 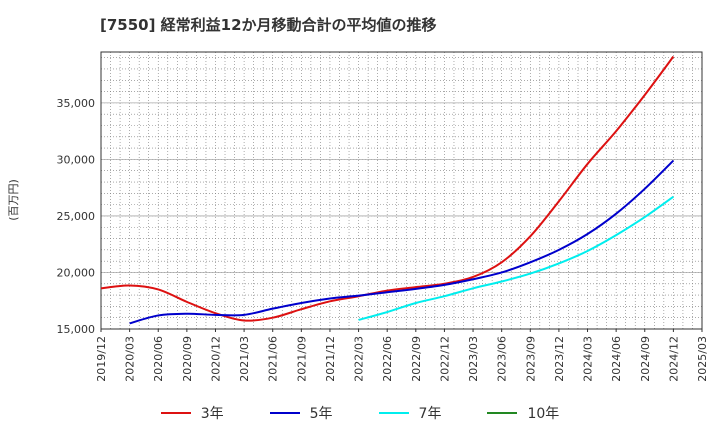 I want to click on y-tick-label: 15,000, so click(x=76, y=329).